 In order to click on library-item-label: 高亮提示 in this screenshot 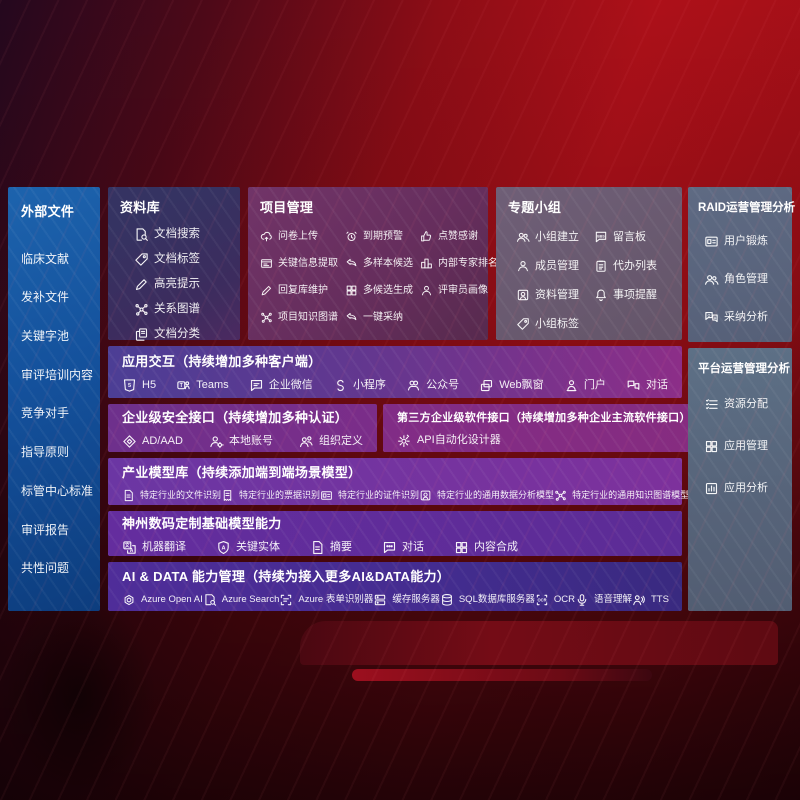, I will do `click(177, 283)`.